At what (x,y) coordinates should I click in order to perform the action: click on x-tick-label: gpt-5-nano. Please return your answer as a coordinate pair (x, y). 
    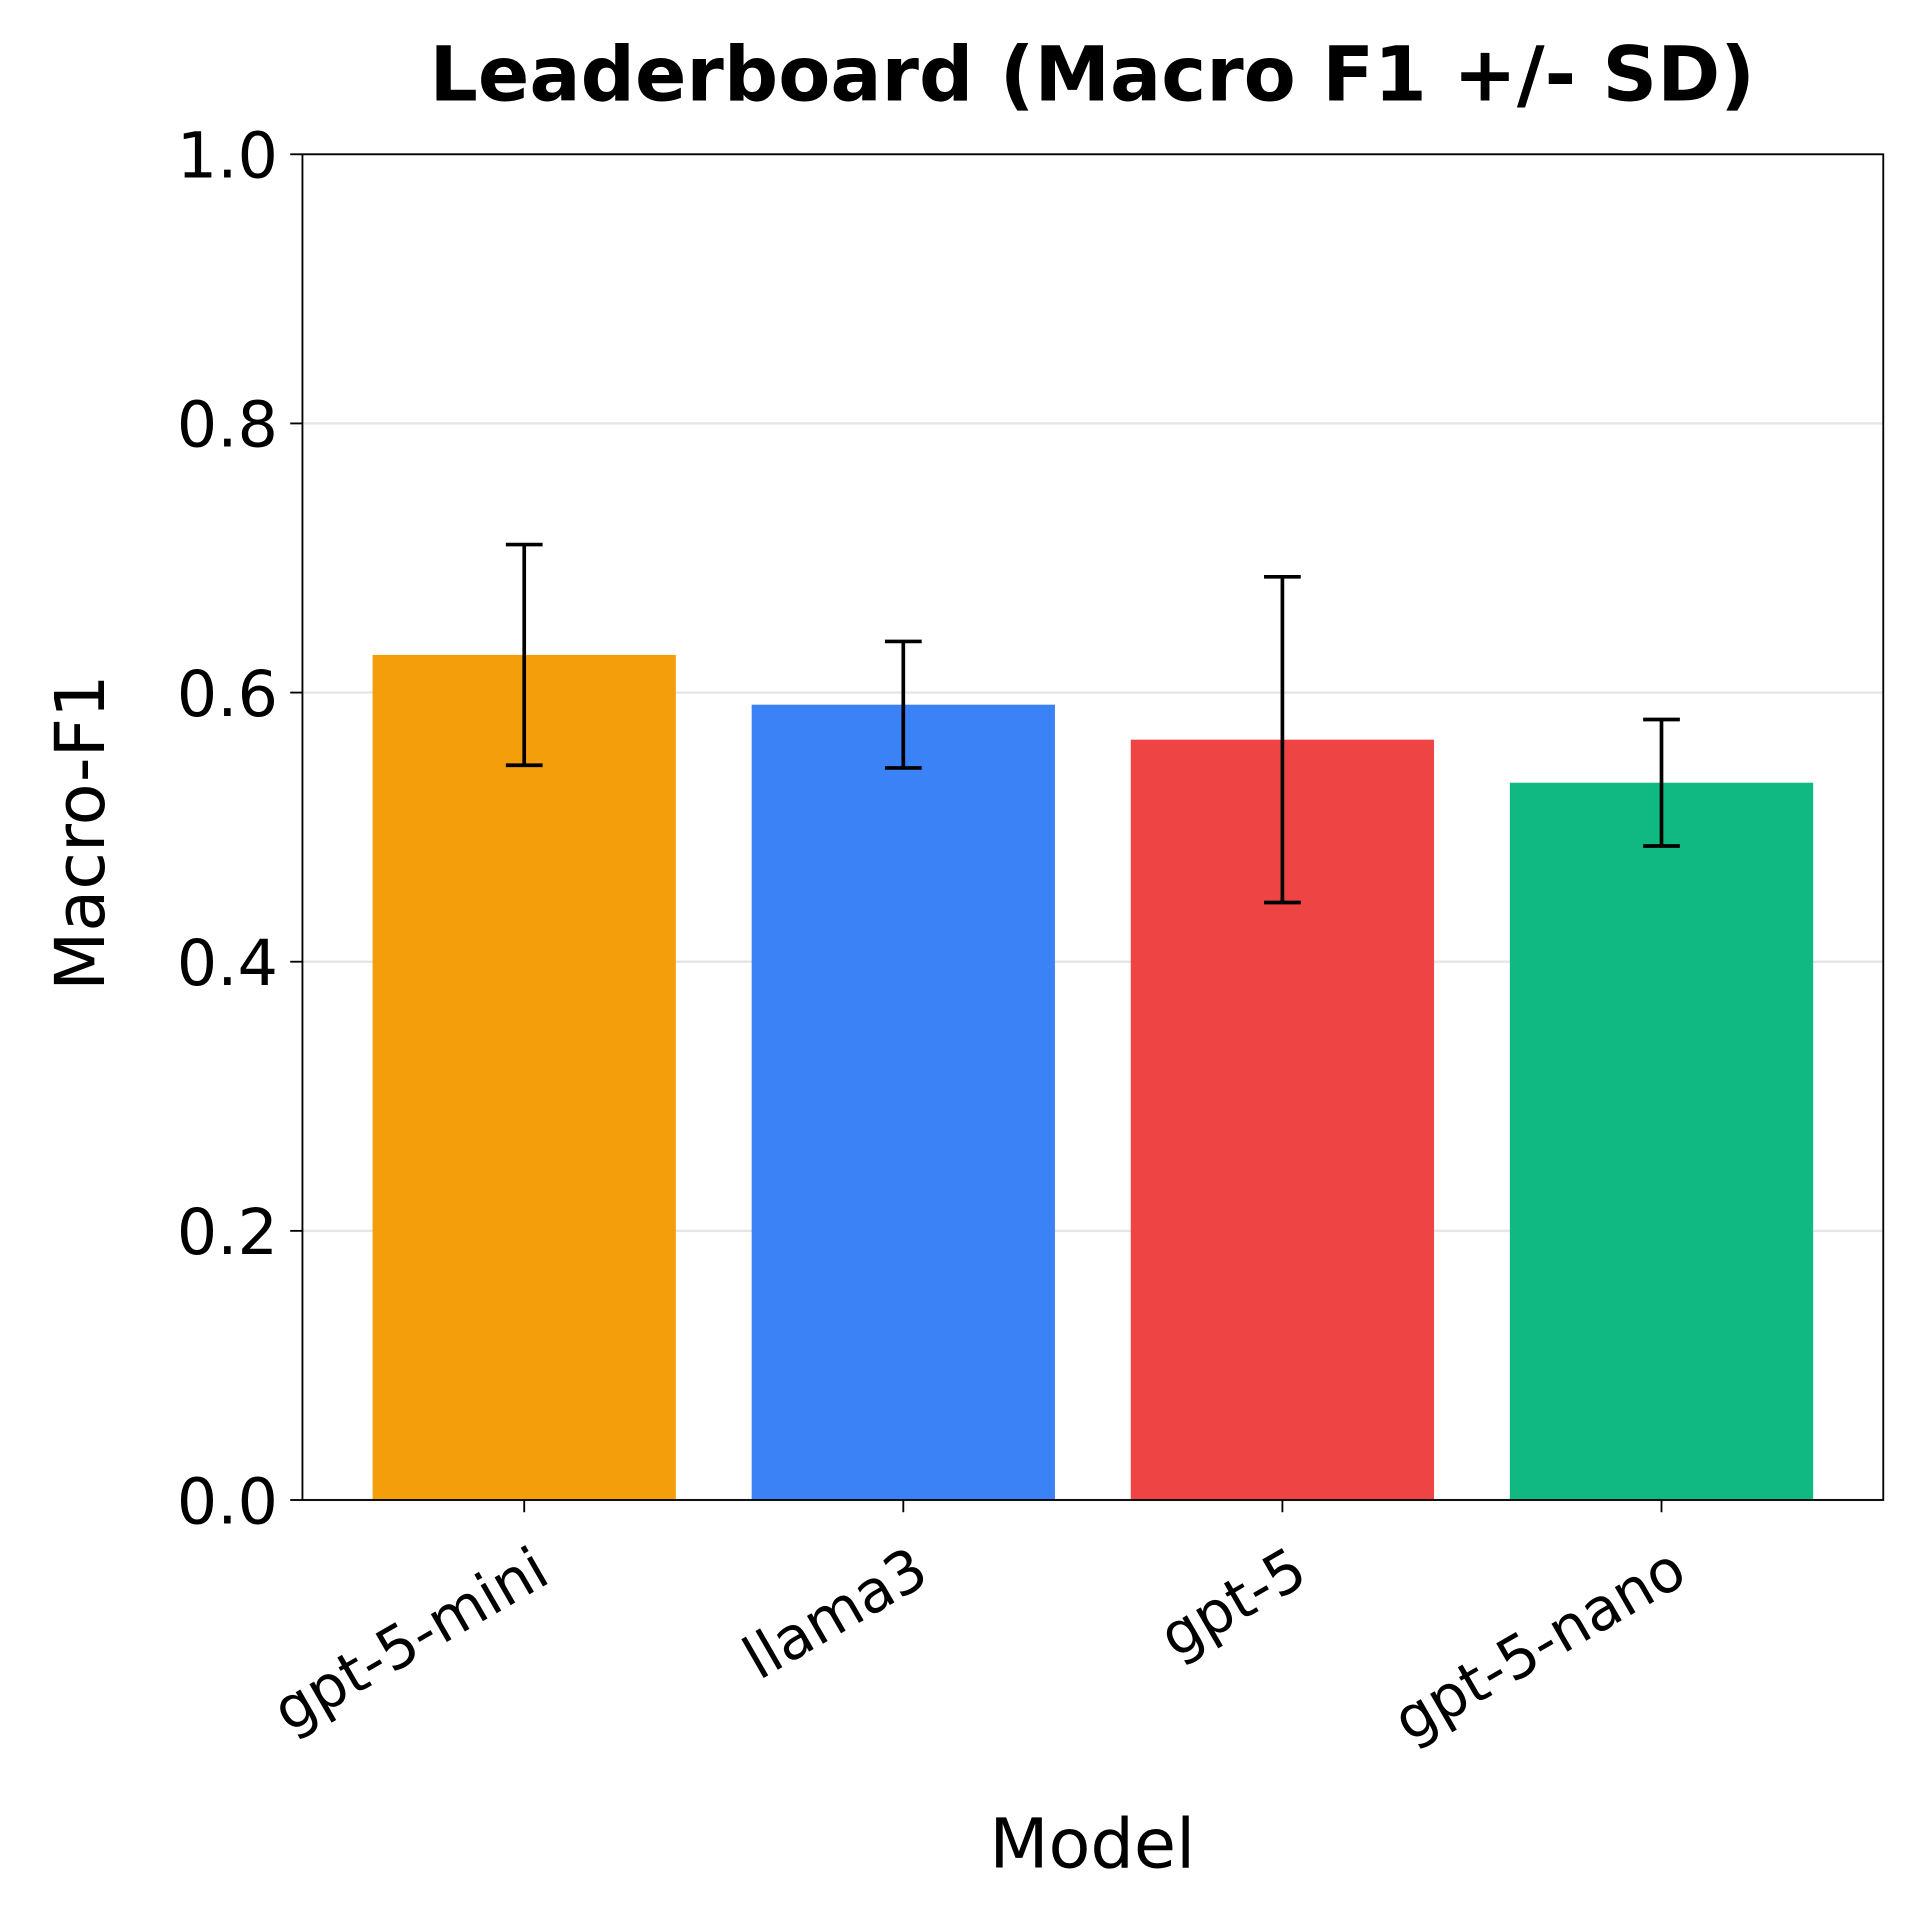
    Looking at the image, I should click on (1539, 1644).